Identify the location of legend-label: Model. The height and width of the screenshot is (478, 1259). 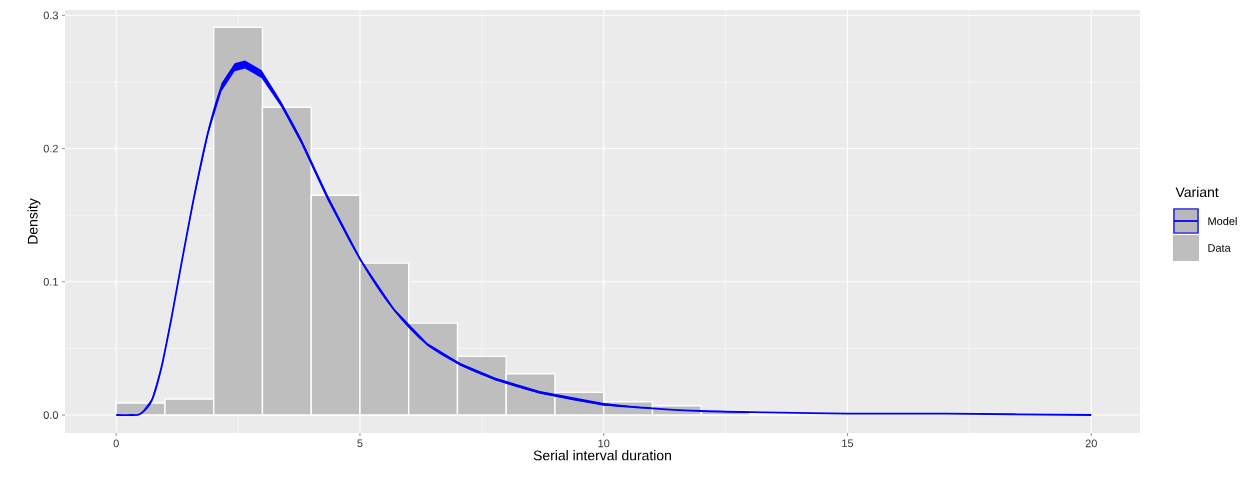
(1222, 221).